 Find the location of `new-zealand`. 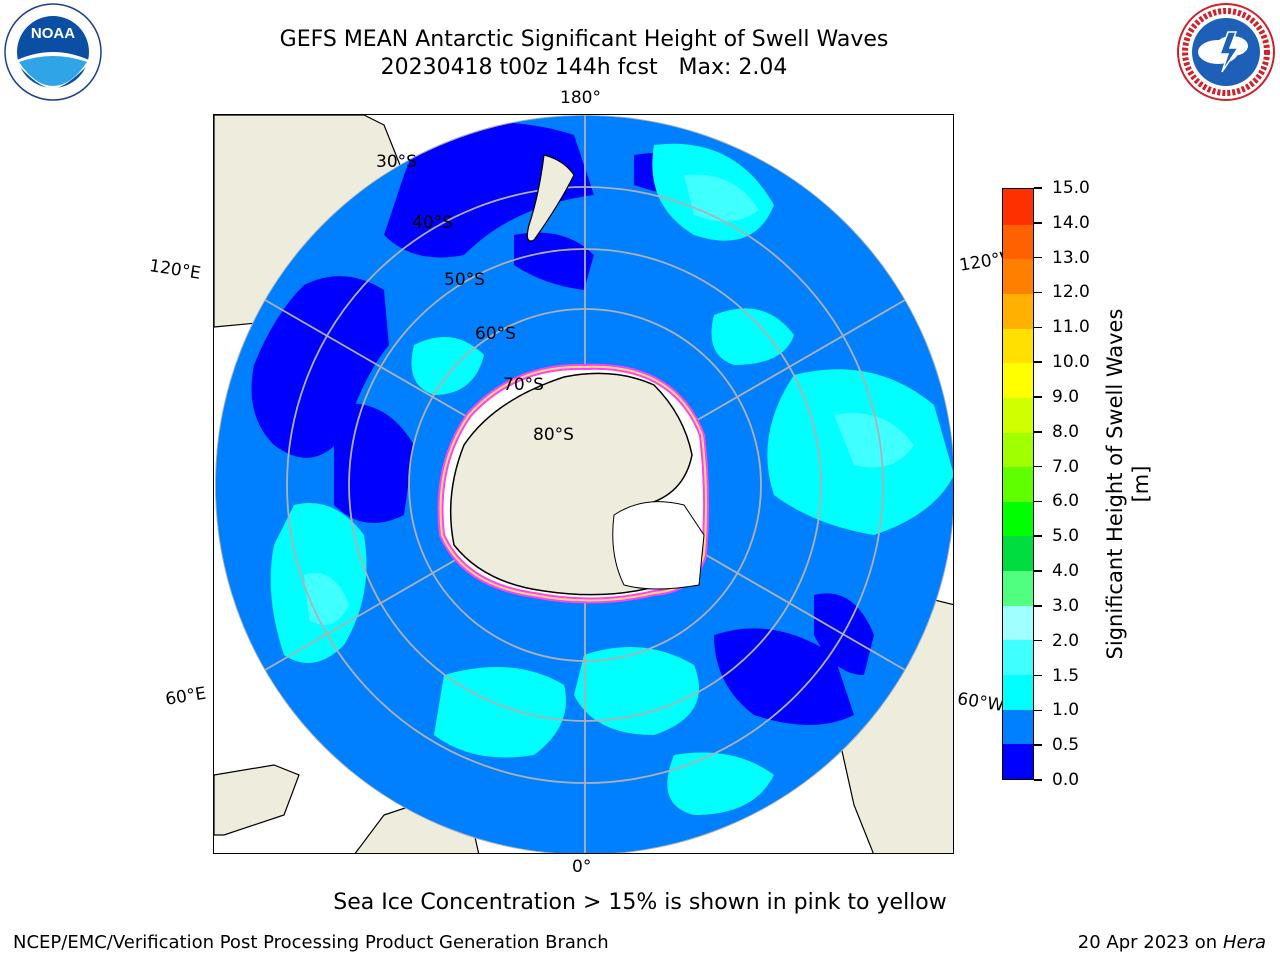

new-zealand is located at coordinates (550, 198).